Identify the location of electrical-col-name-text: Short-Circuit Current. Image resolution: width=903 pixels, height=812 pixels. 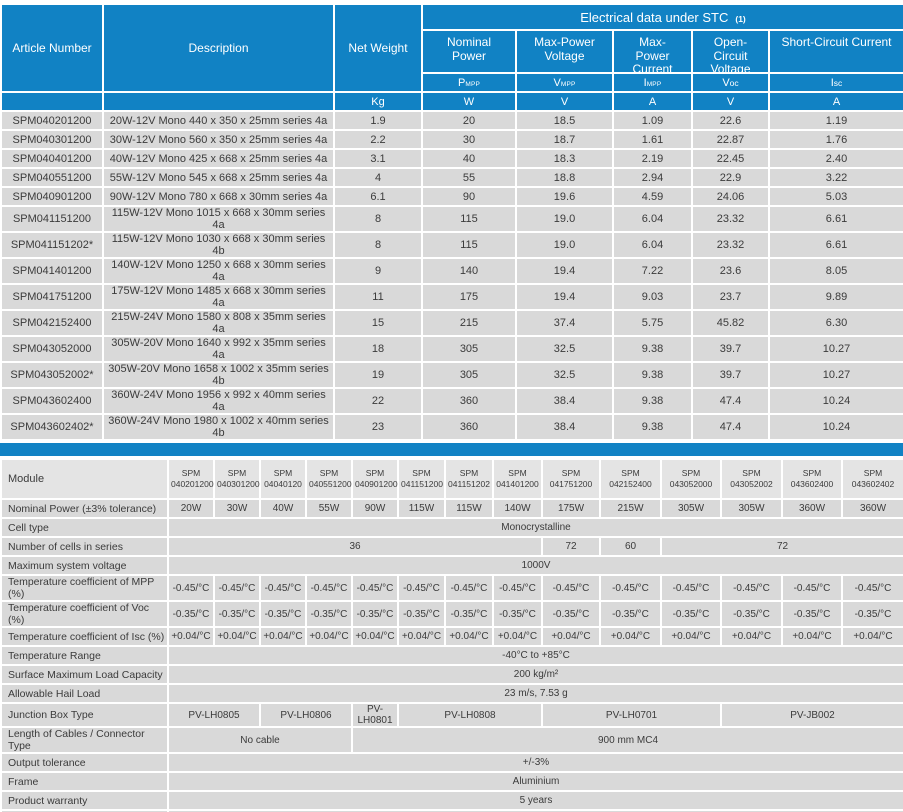
(836, 42).